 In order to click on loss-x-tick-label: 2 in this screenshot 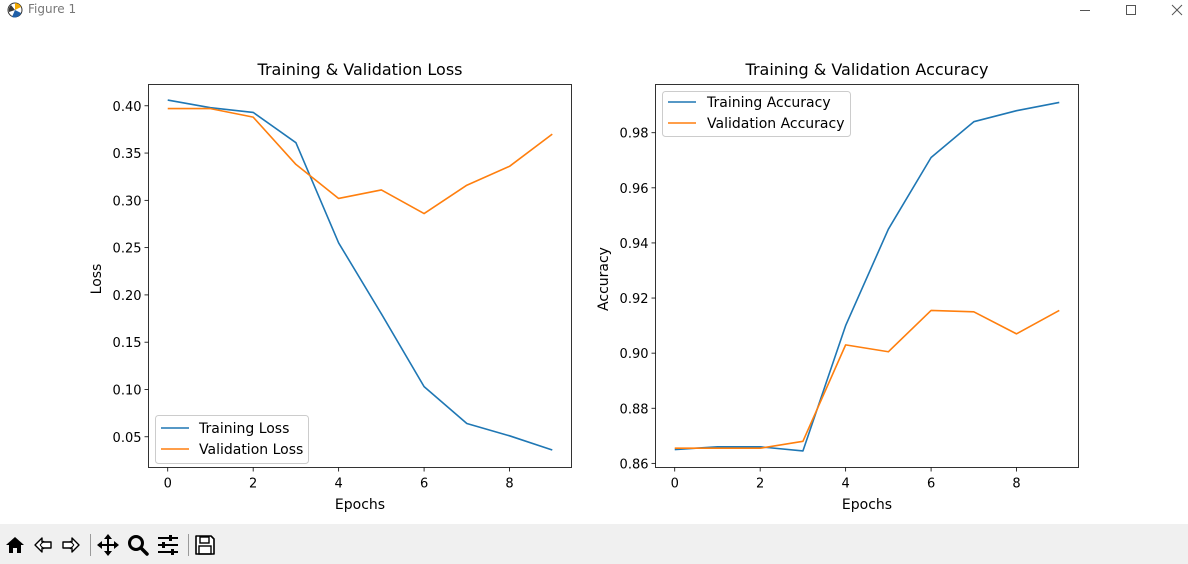, I will do `click(253, 484)`.